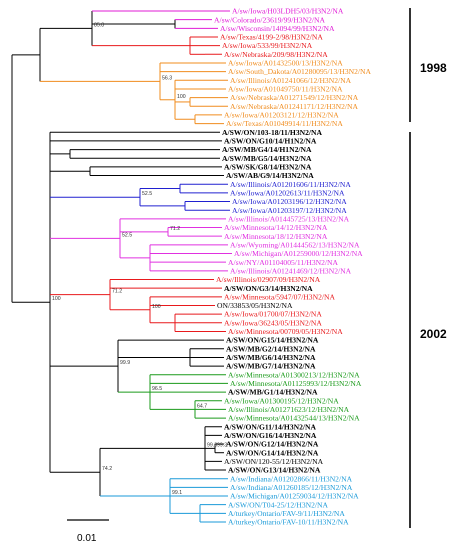 This screenshot has height=550, width=467. Describe the element at coordinates (291, 478) in the screenshot. I see `leaf-label: A/sw/Indiana/A01202866/11/H3N2/NA` at that location.